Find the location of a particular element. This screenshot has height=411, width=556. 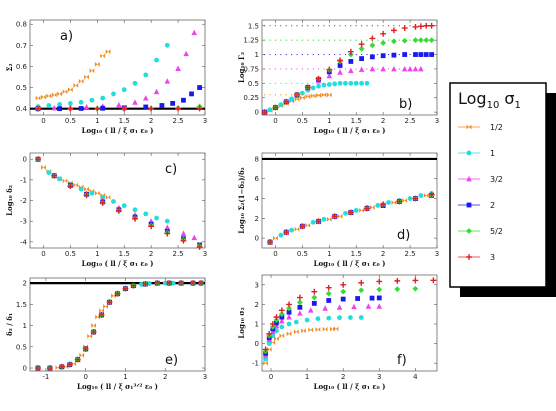

x-axis-label: Log₁₀ ( ll / ξ σ₁ ε₀ ) is located at coordinates (350, 263).